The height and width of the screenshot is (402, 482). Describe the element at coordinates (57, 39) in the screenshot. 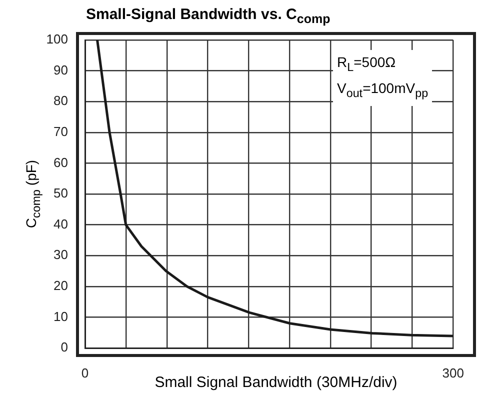

I see `y-tick-label: 100` at that location.